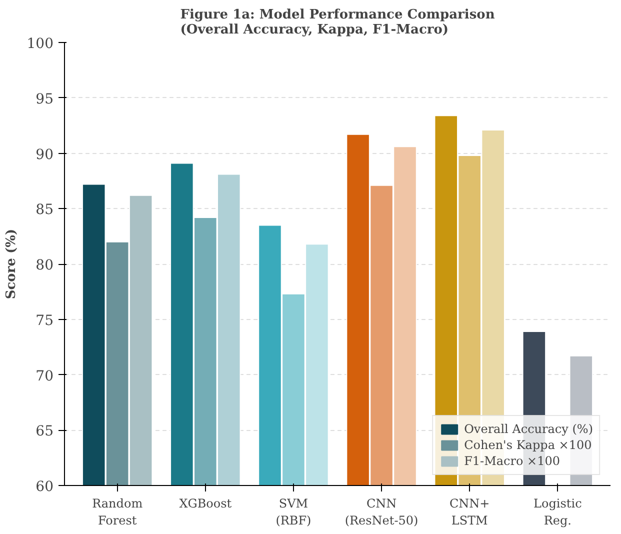 The image size is (621, 534). What do you see at coordinates (338, 23) in the screenshot?
I see `chart-title: Figure 1a: Model Performance Comparison (Overall Accuracy, Kappa, F1-Macro)` at bounding box center [338, 23].